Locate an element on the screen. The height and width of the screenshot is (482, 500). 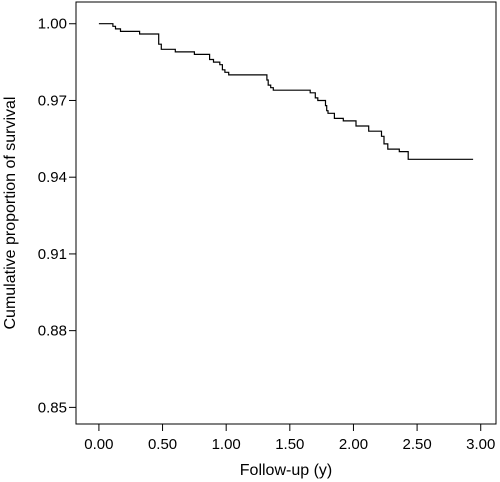
y-tick-label: 0.88 is located at coordinates (52, 331).